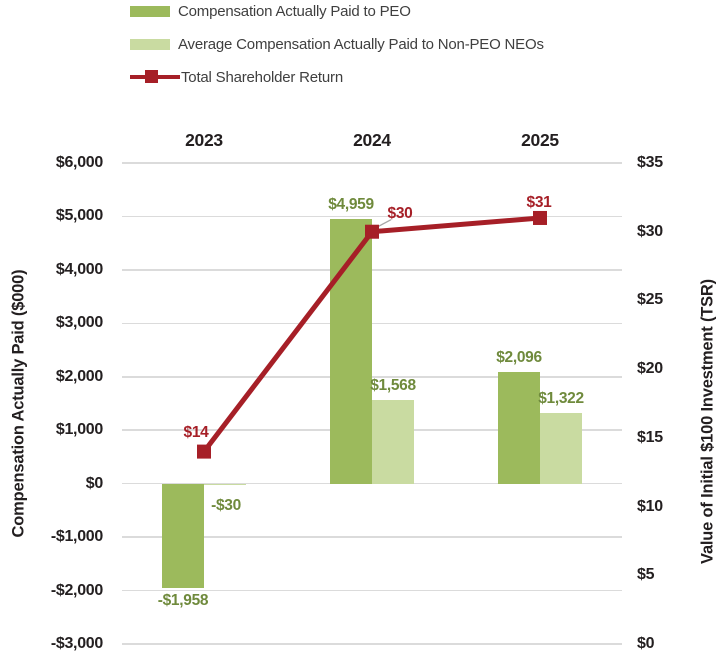 Image resolution: width=721 pixels, height=651 pixels. Describe the element at coordinates (150, 11) in the screenshot. I see `peo-bar-swatch-icon` at that location.